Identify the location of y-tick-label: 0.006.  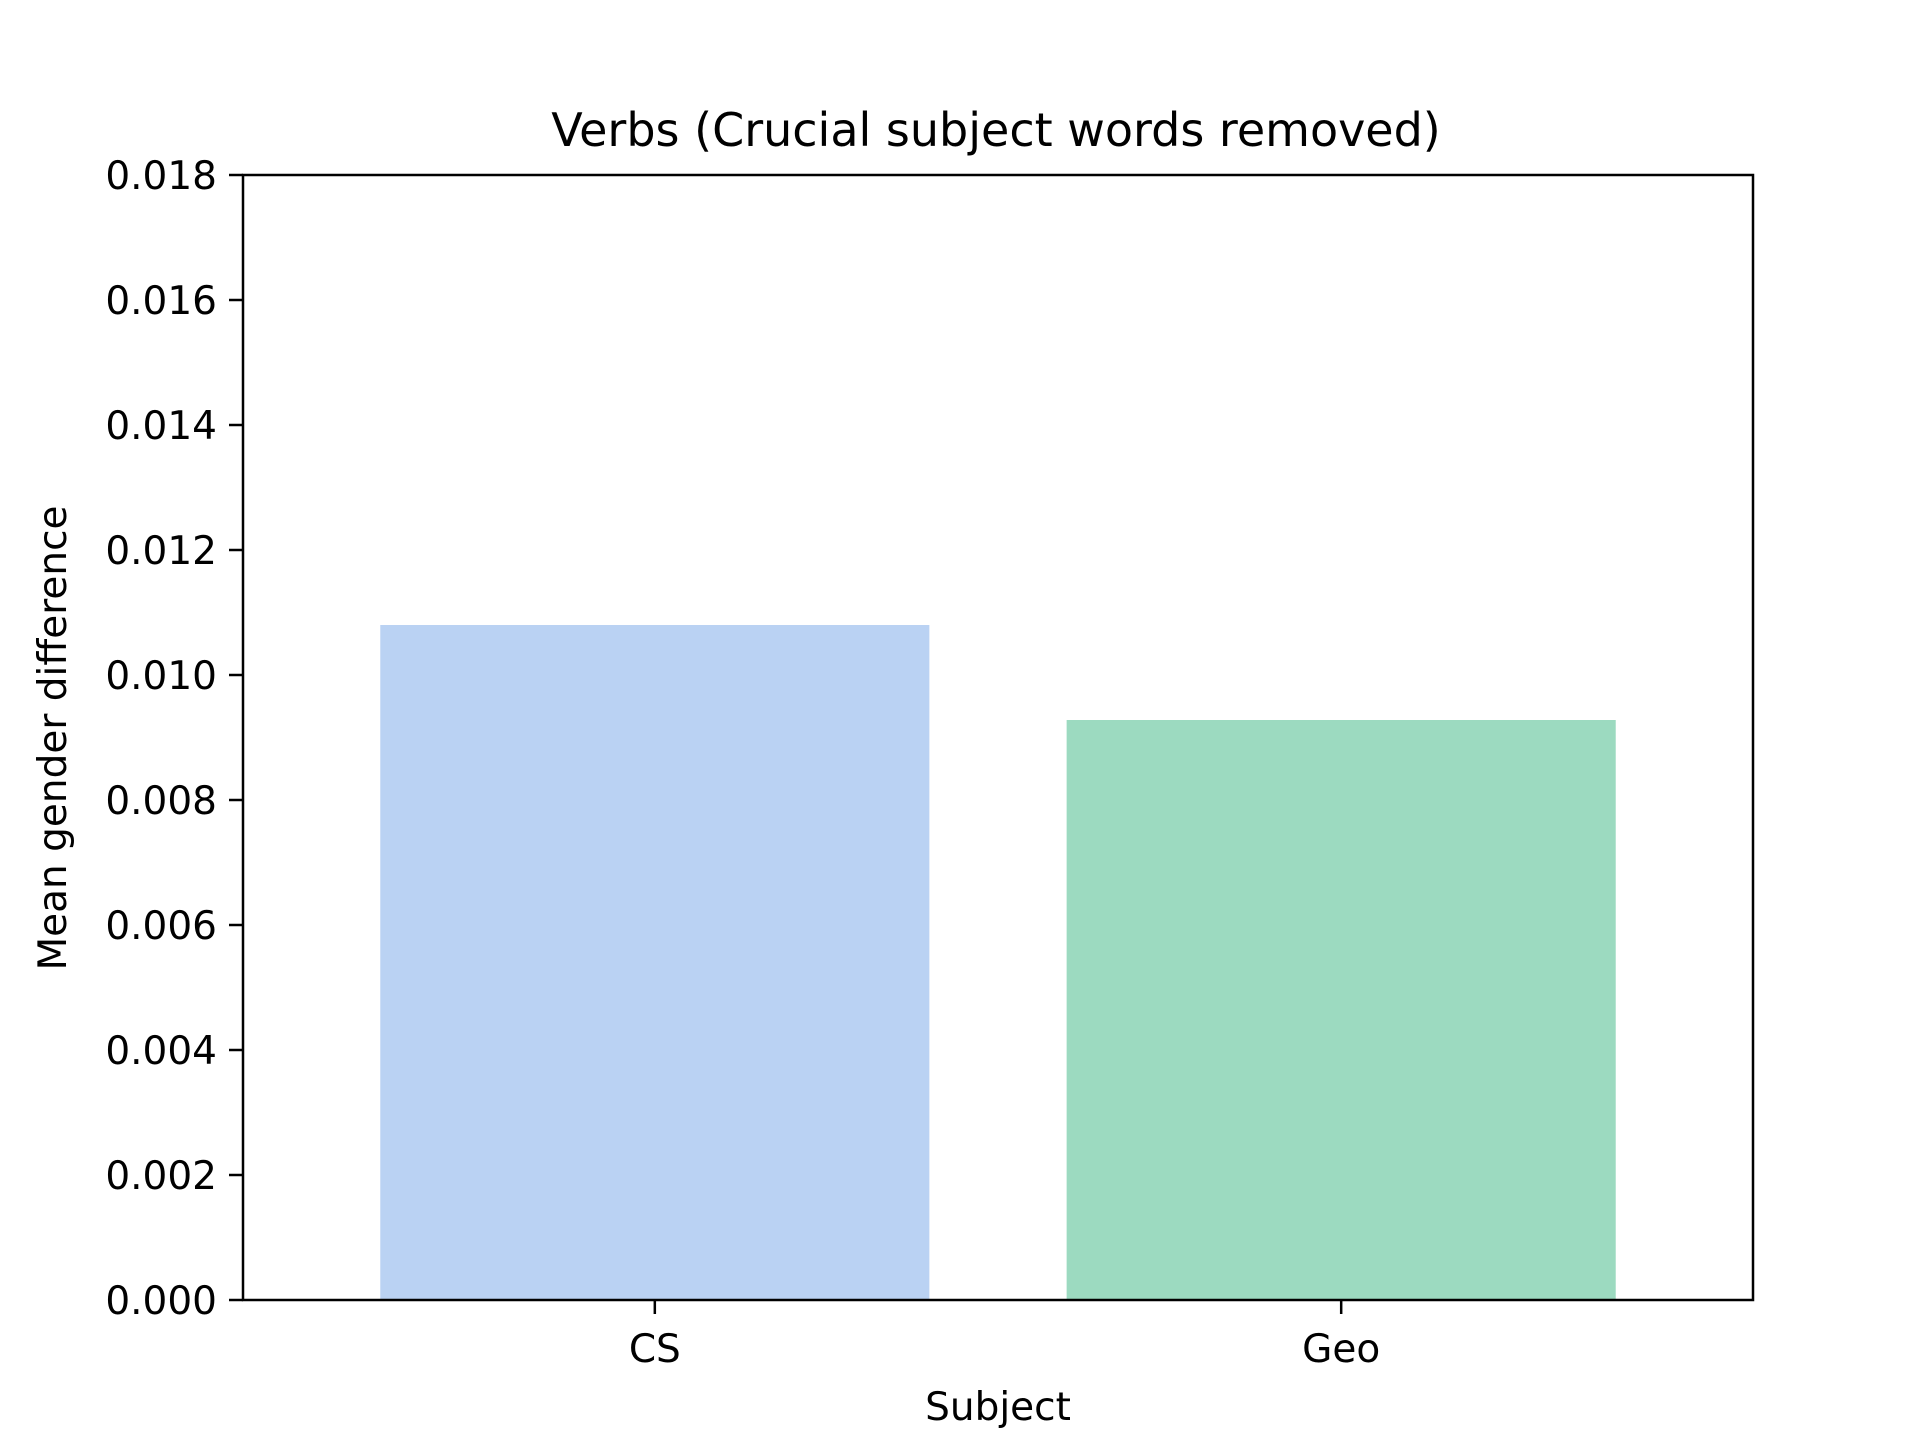
(161, 926).